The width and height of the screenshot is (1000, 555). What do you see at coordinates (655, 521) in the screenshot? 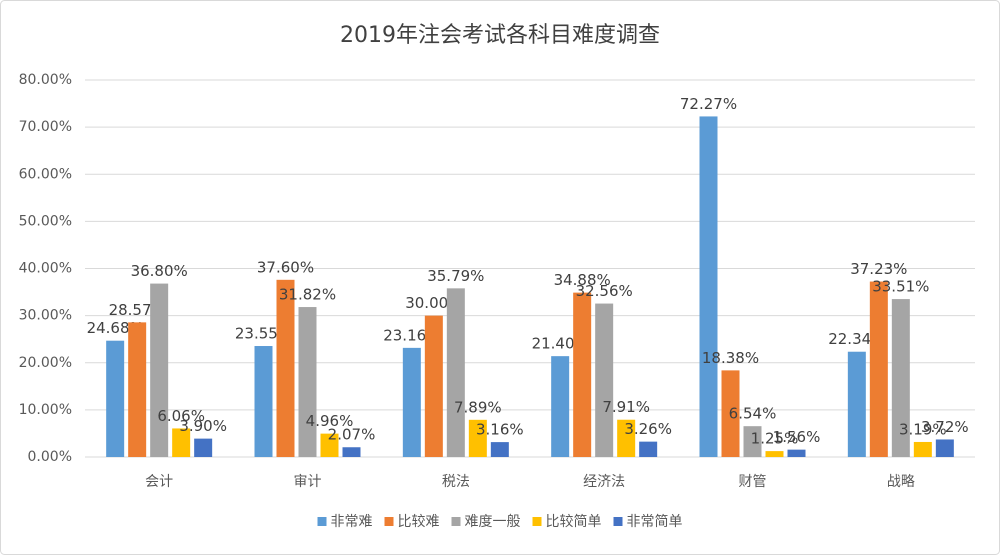
I see `legend-label: 非常简单` at bounding box center [655, 521].